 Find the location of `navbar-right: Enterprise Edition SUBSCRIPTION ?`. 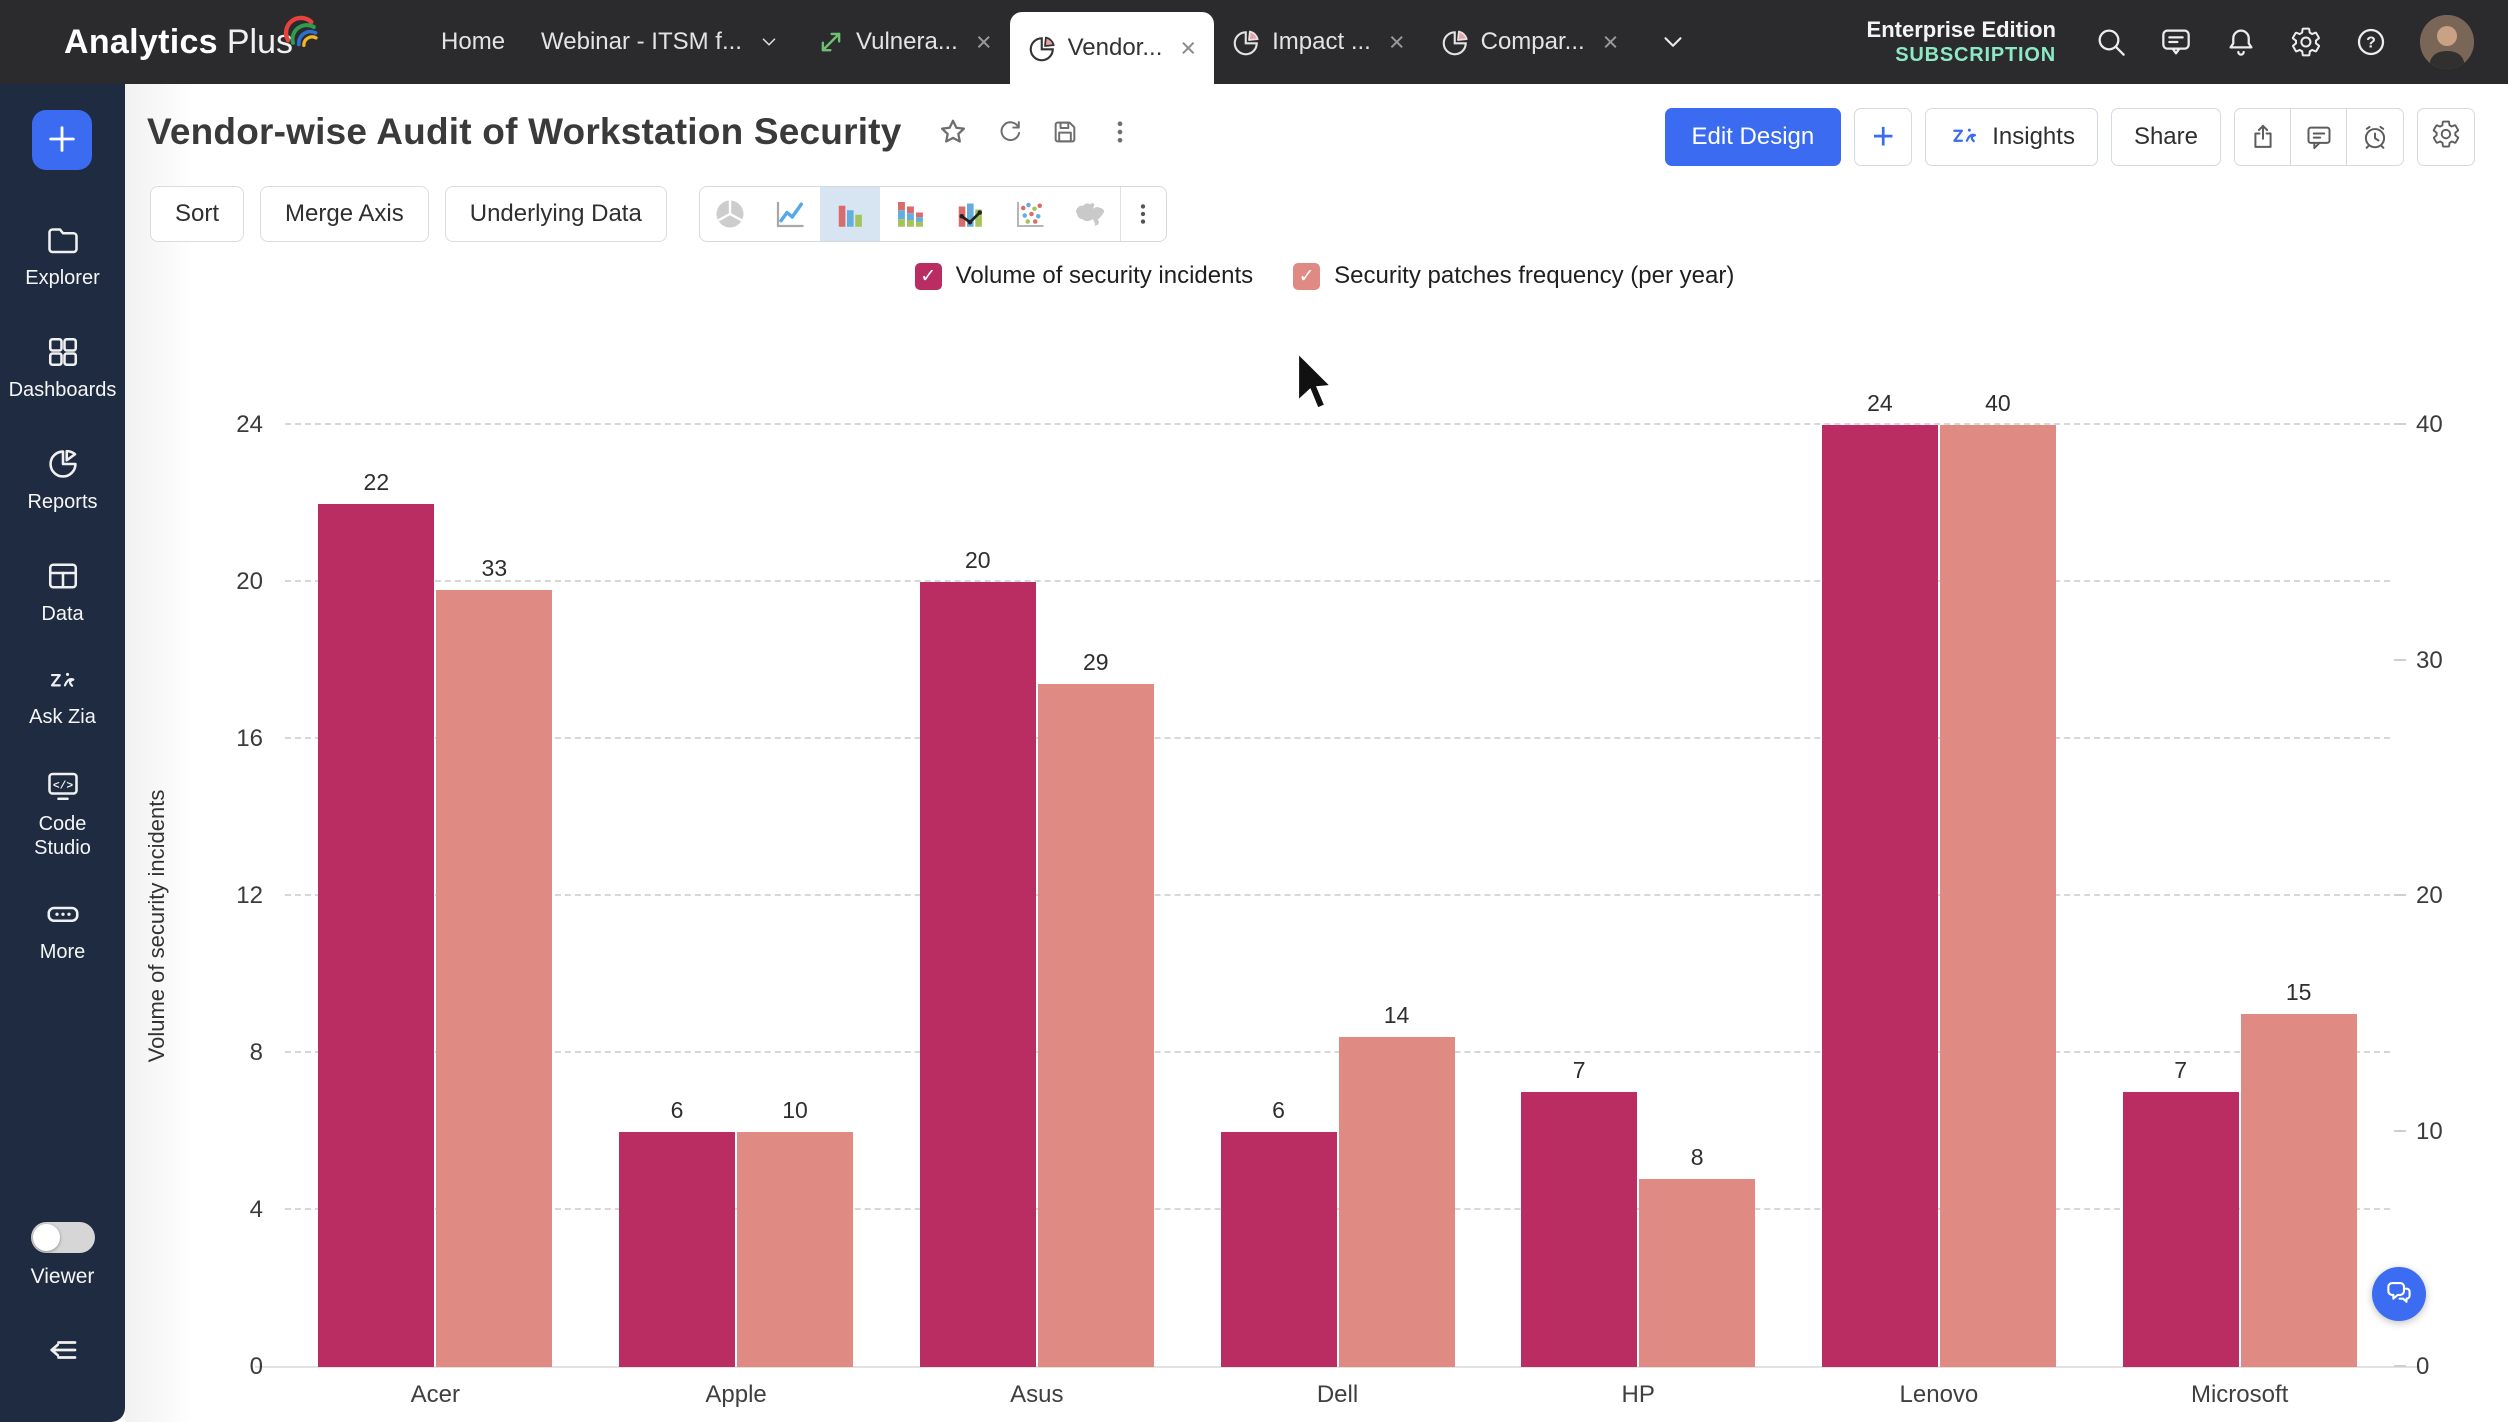

navbar-right: Enterprise Edition SUBSCRIPTION ? is located at coordinates (2170, 42).